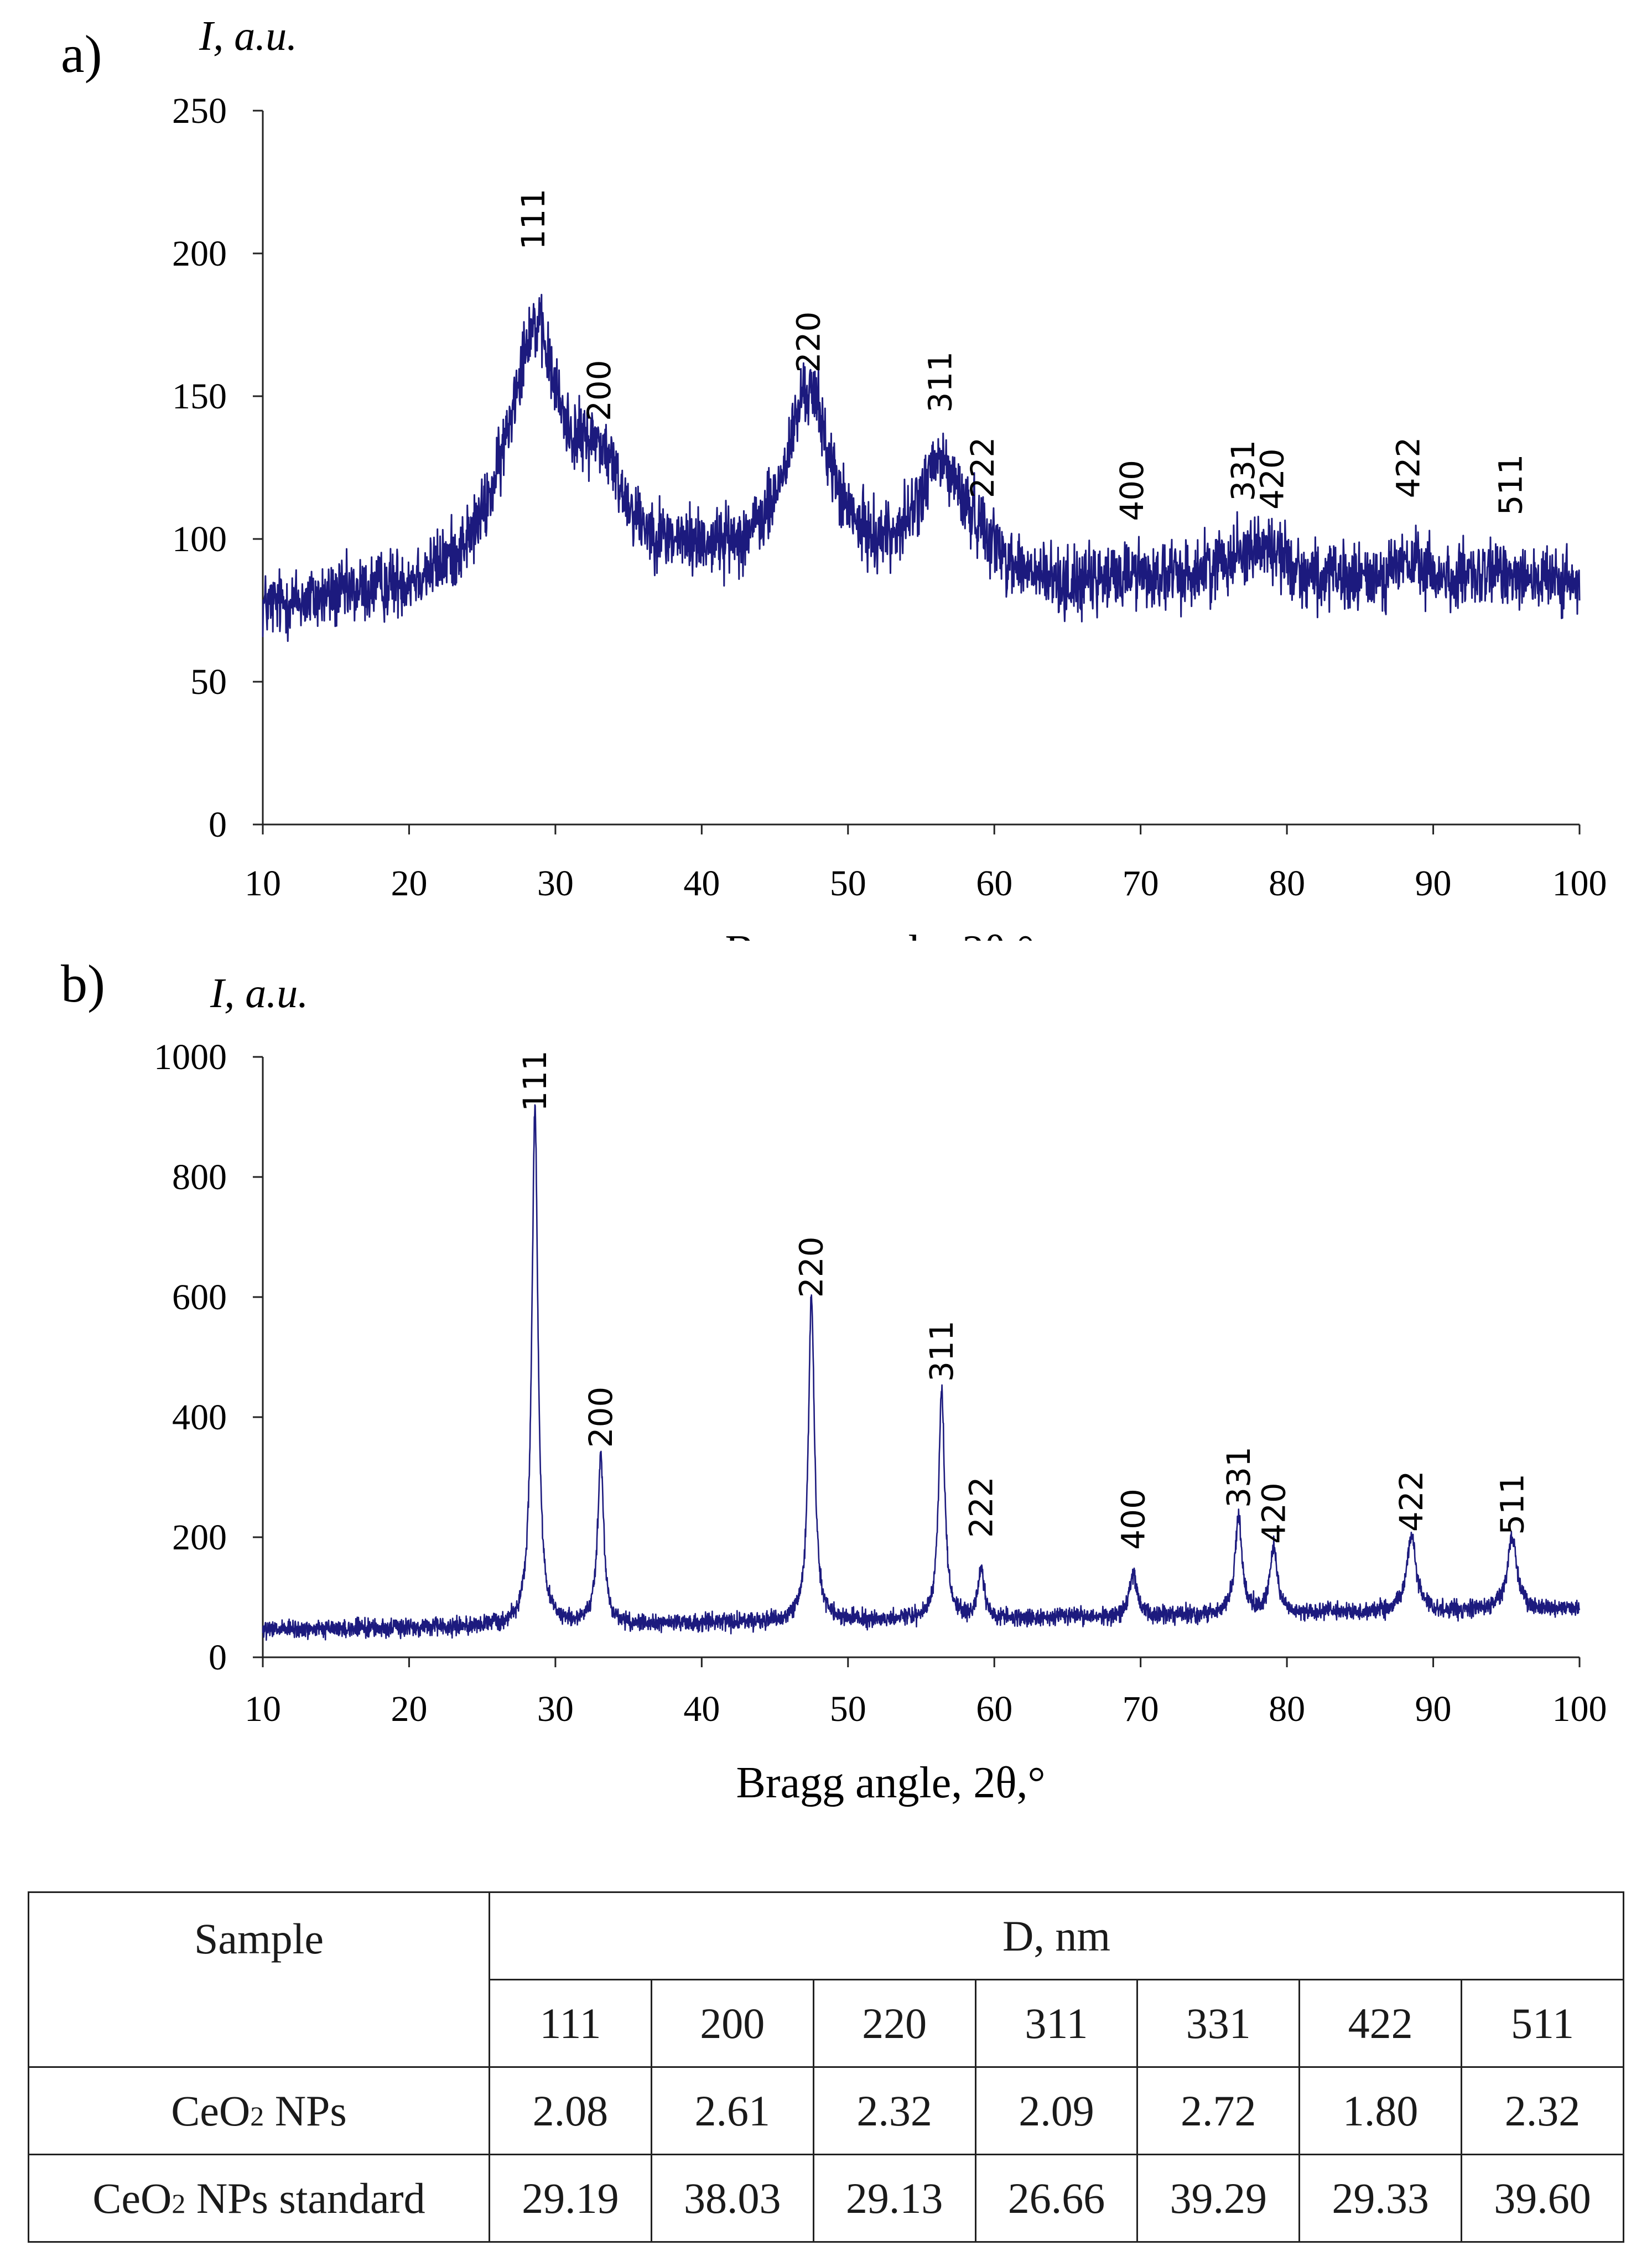 This screenshot has height=2261, width=1652. What do you see at coordinates (199, 396) in the screenshot?
I see `y-tick-label: 150` at bounding box center [199, 396].